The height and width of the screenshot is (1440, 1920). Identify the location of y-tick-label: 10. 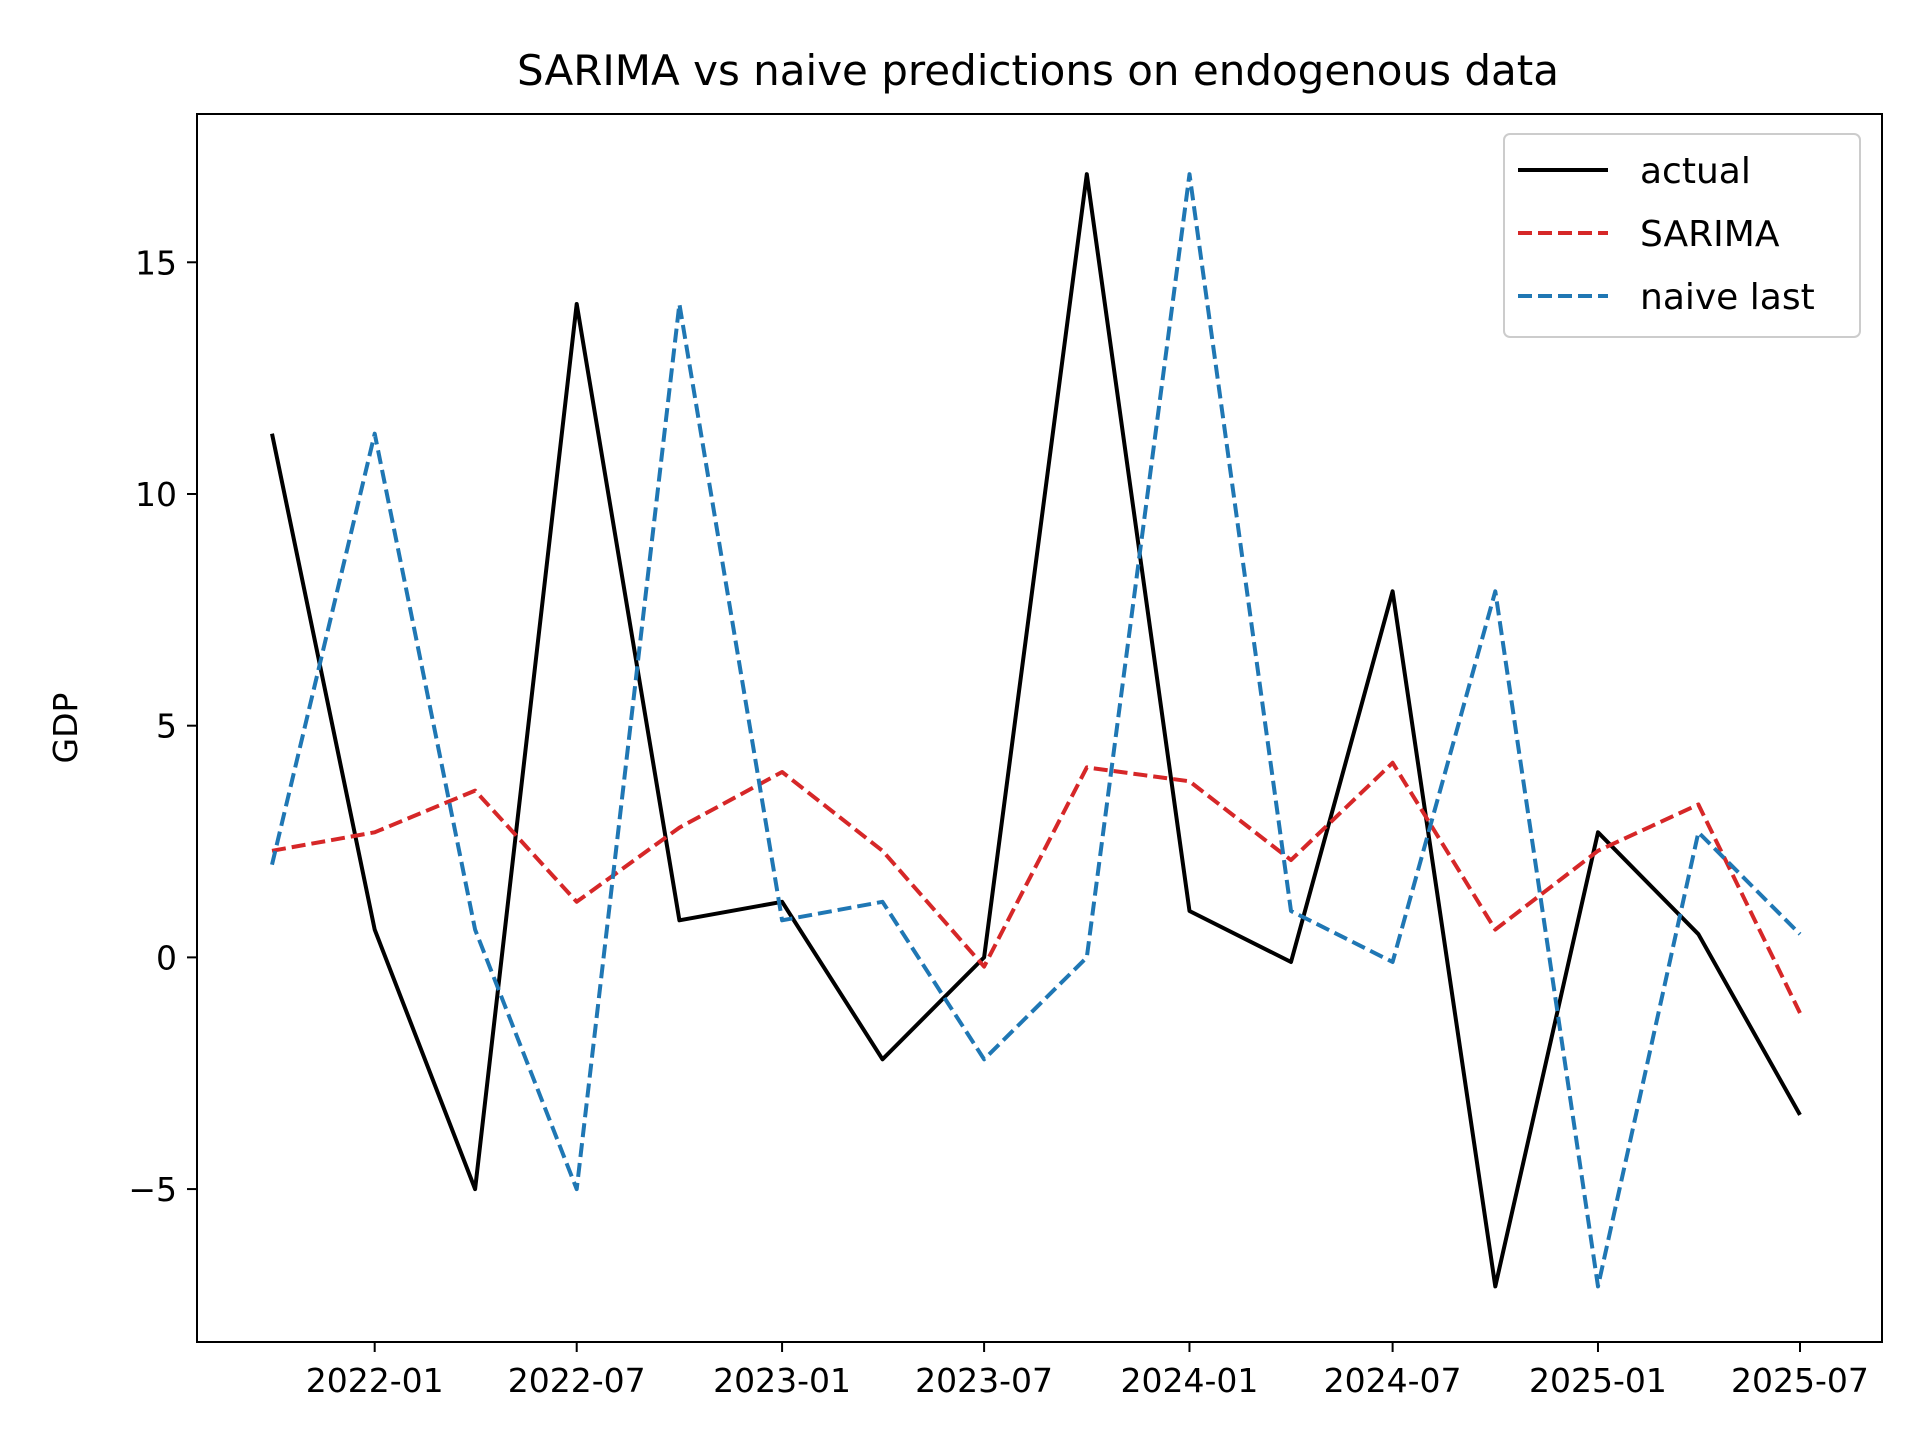
(156, 494).